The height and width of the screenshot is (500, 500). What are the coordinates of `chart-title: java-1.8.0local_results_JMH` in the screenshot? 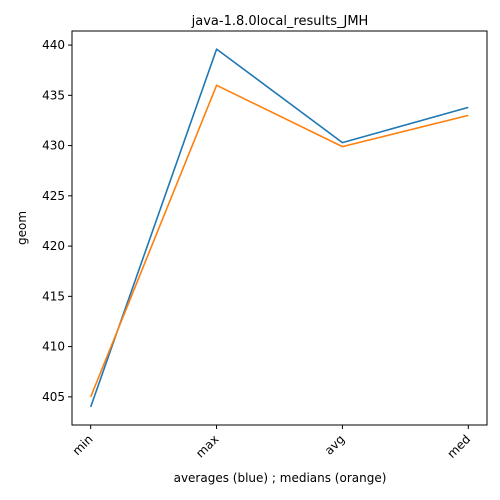 It's located at (280, 21).